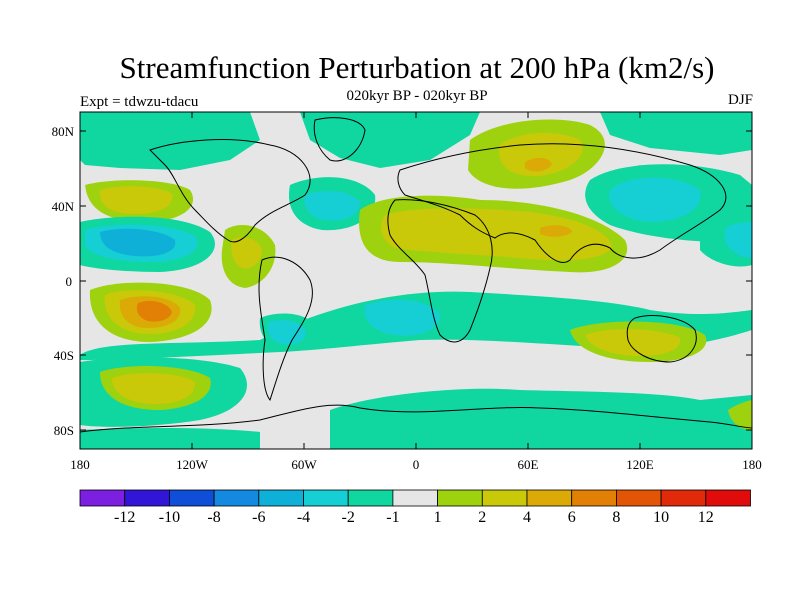 Image resolution: width=800 pixels, height=600 pixels. Describe the element at coordinates (192, 464) in the screenshot. I see `x-label-120w: 120W` at that location.